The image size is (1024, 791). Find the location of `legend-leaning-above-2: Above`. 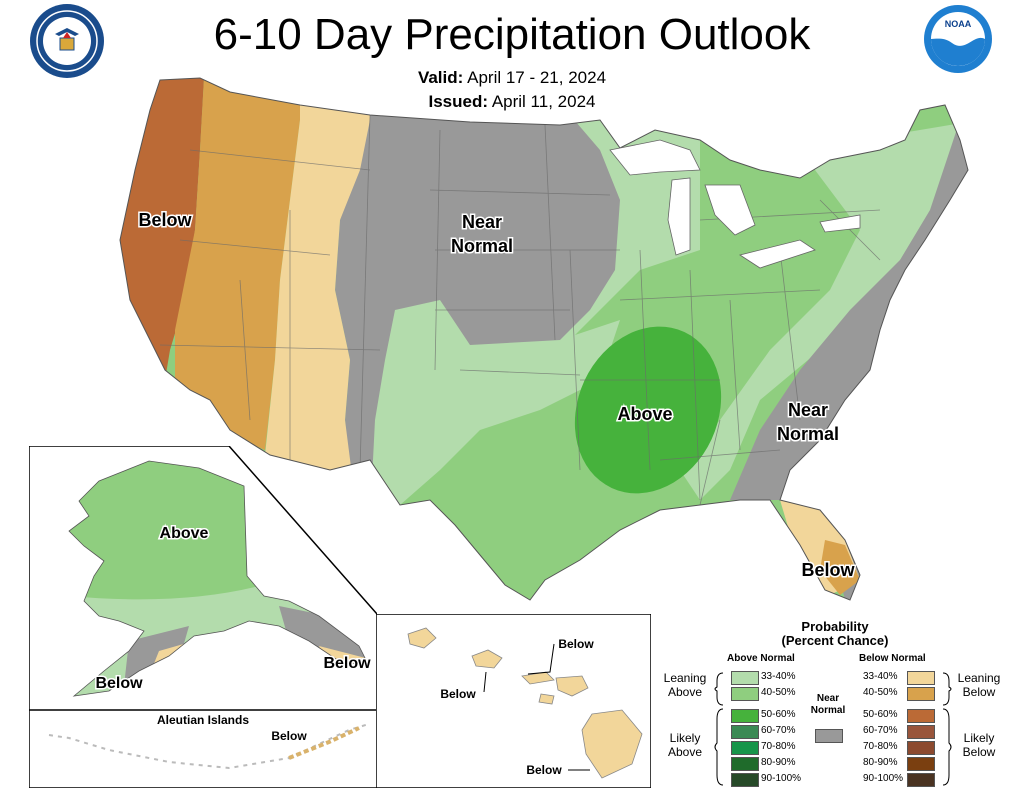

legend-leaning-above-2: Above is located at coordinates (685, 692).